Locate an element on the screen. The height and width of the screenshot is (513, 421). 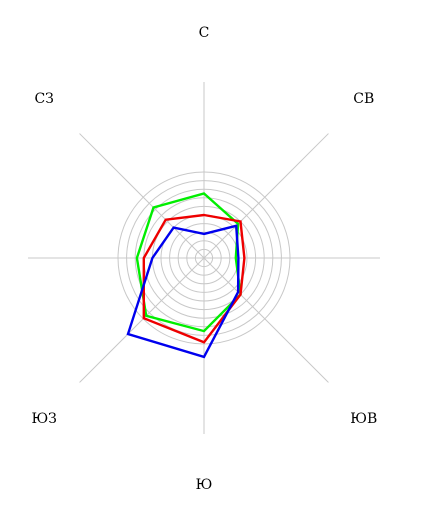
radar-series is located at coordinates (186, 275).